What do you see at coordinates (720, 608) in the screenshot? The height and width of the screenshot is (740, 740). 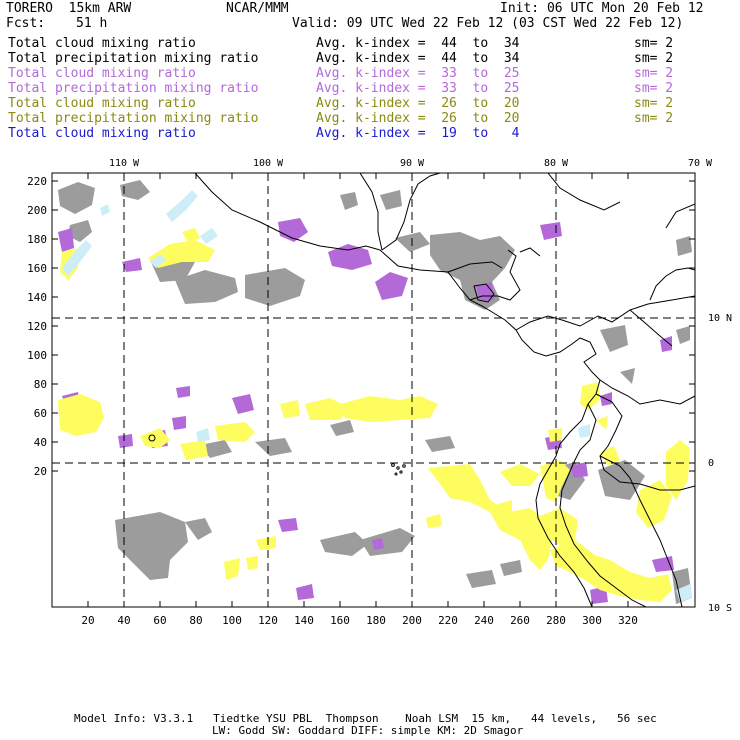 I see `latitude-label: 10 S` at bounding box center [720, 608].